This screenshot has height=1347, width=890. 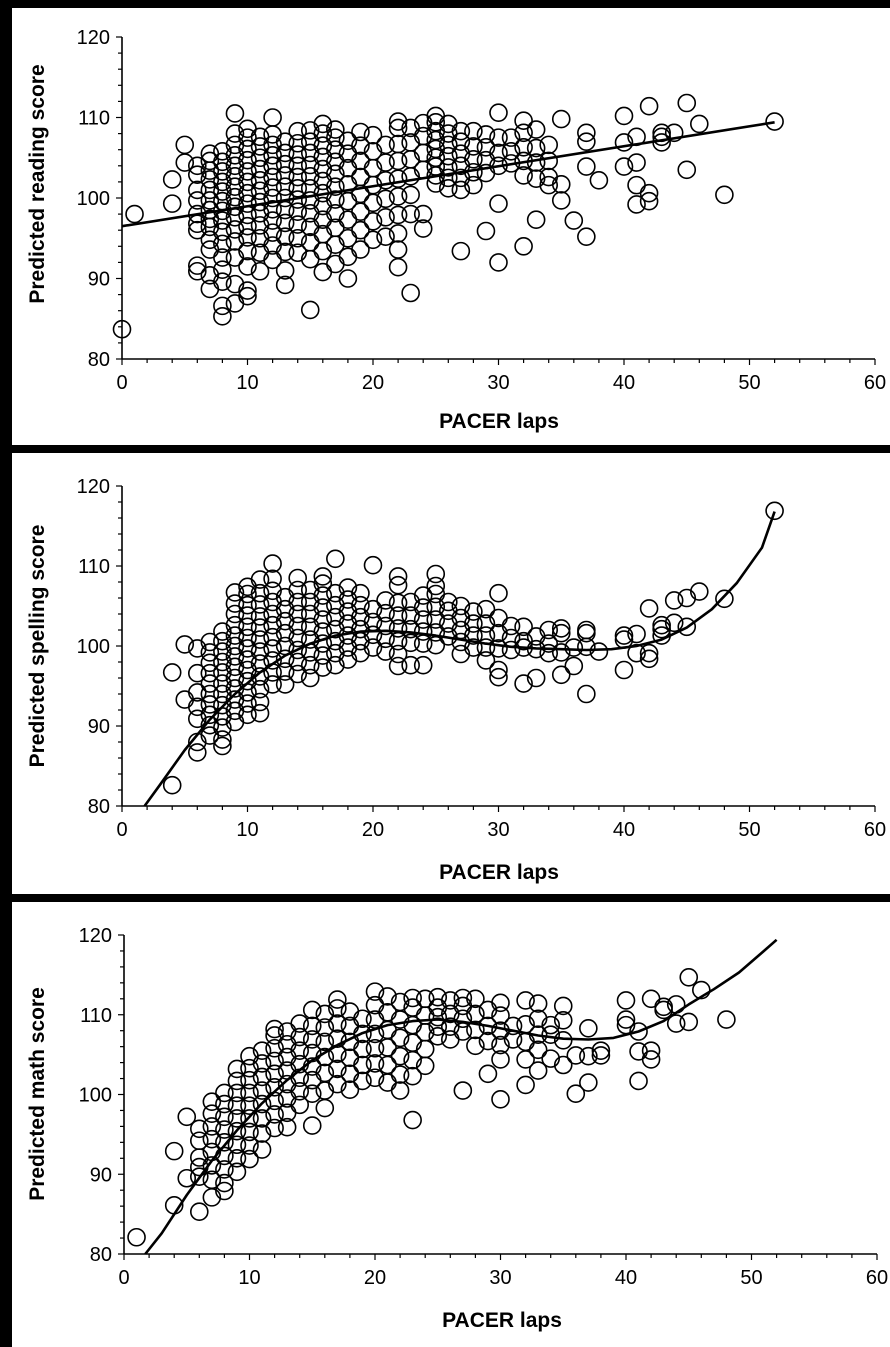 What do you see at coordinates (99, 280) in the screenshot?
I see `y-tick-label: 90` at bounding box center [99, 280].